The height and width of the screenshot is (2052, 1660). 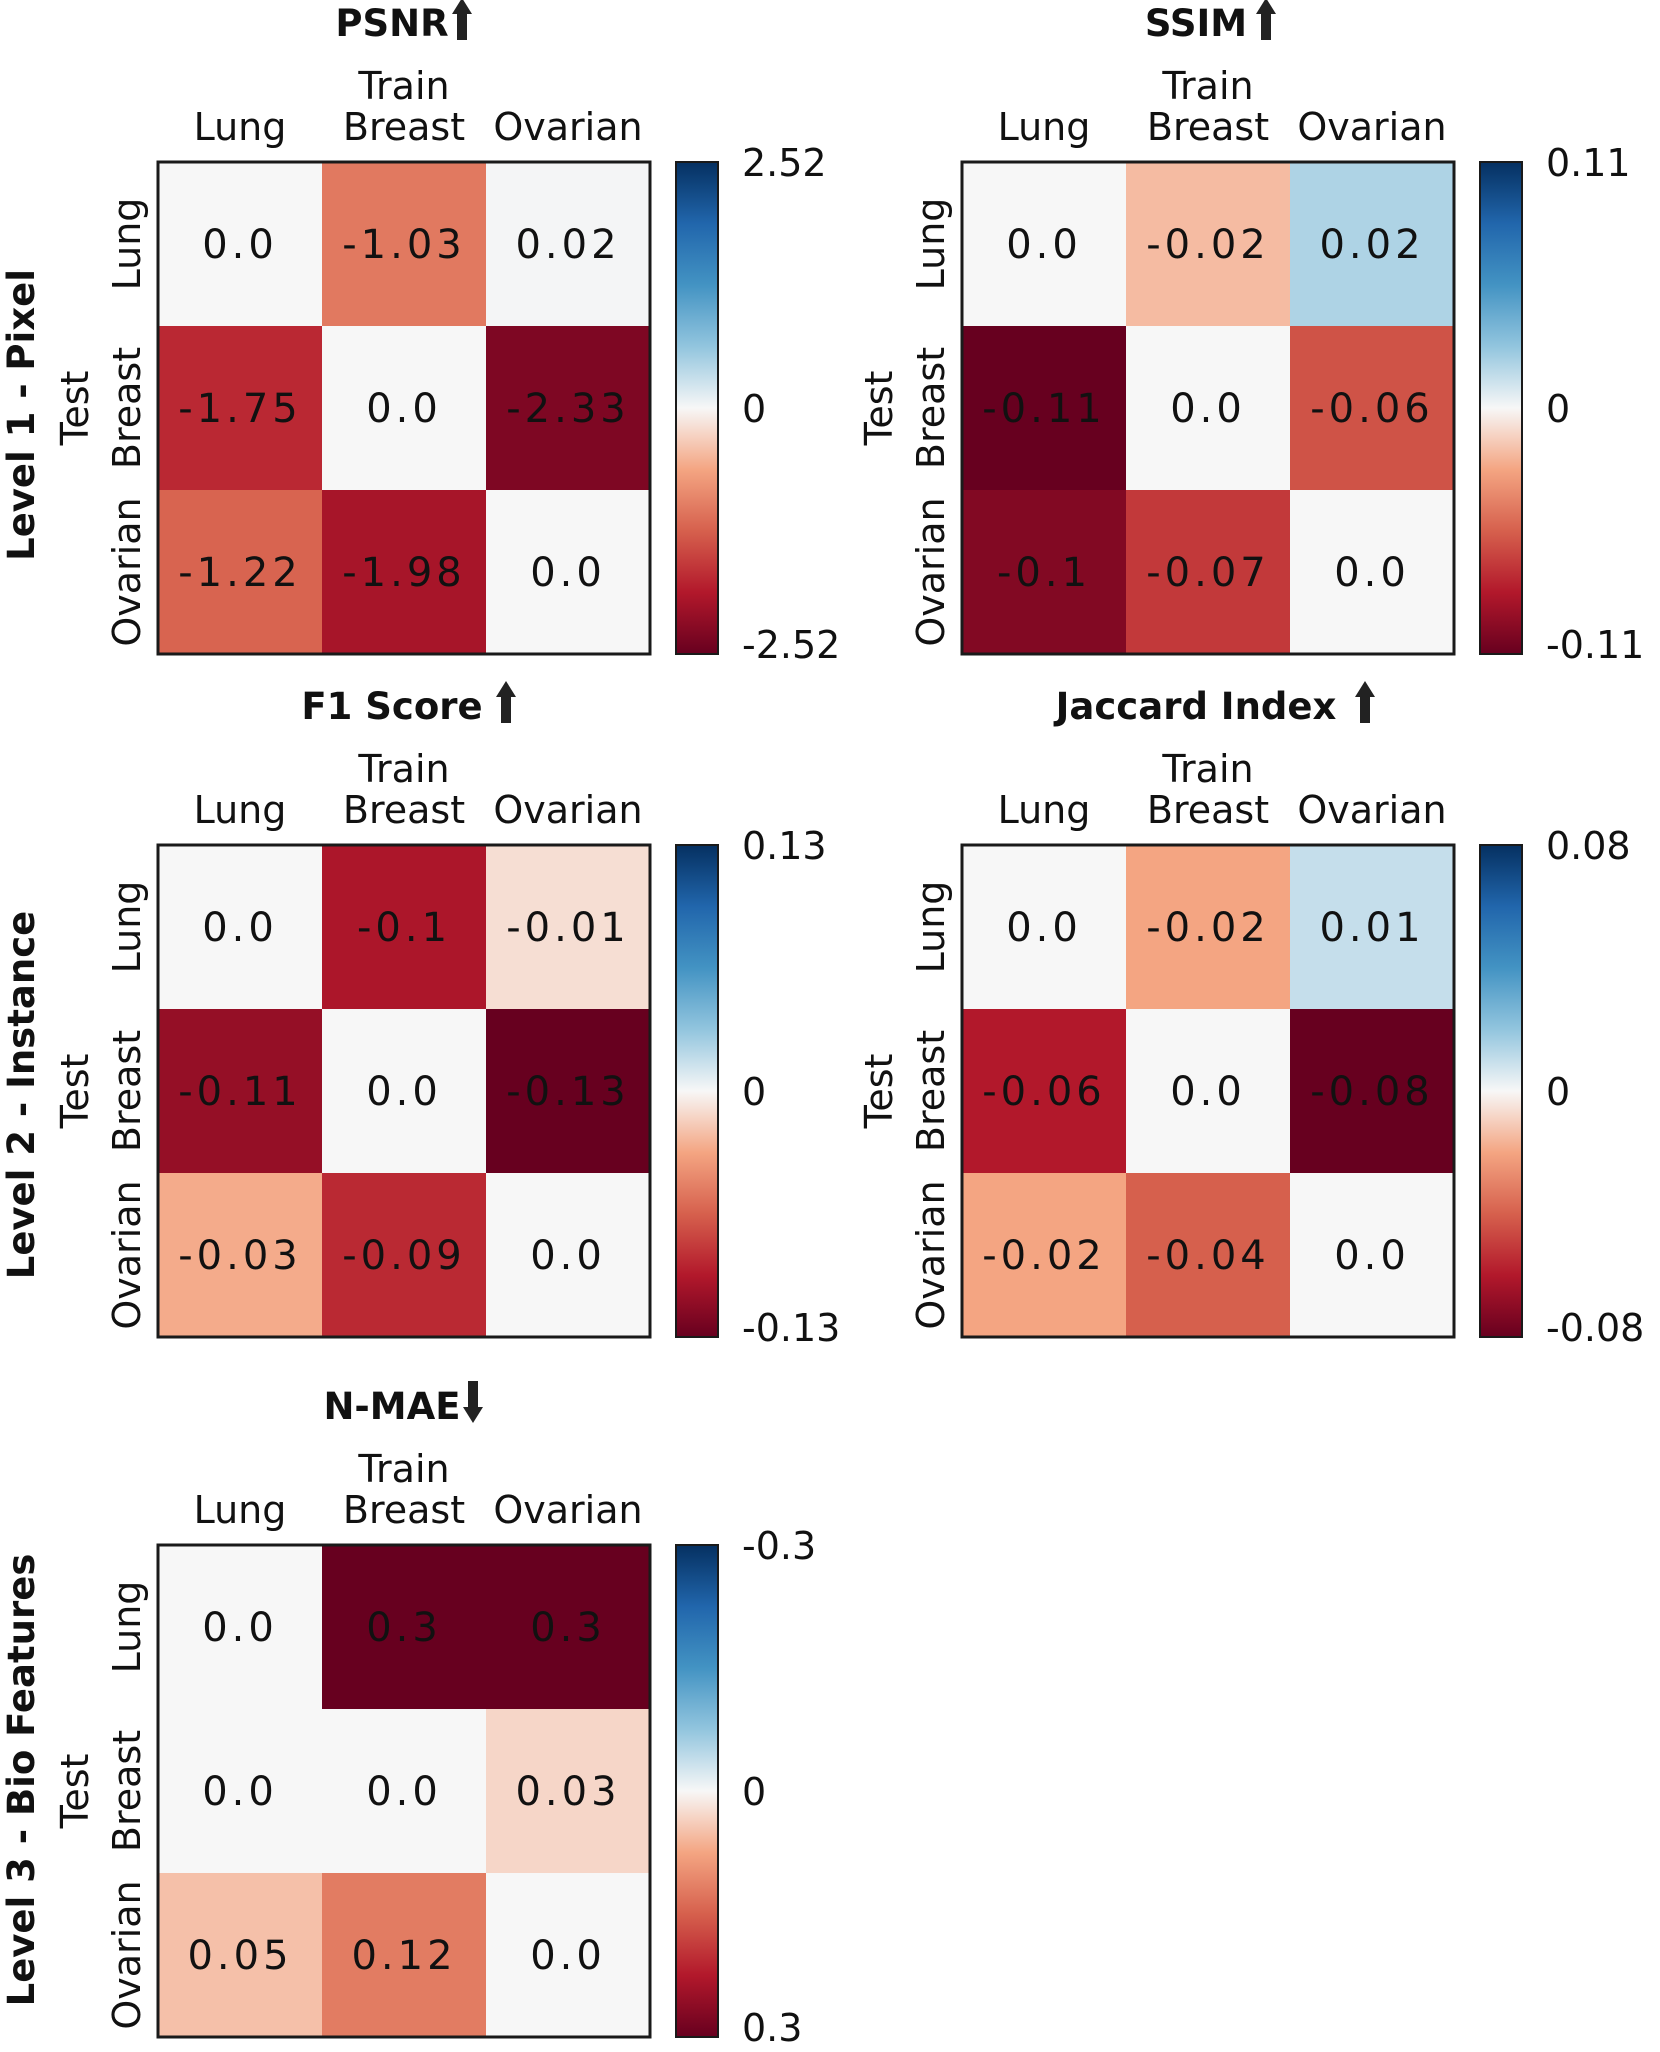 What do you see at coordinates (239, 1956) in the screenshot?
I see `n-mae-cell-label-ovarian-lung: 0.05` at bounding box center [239, 1956].